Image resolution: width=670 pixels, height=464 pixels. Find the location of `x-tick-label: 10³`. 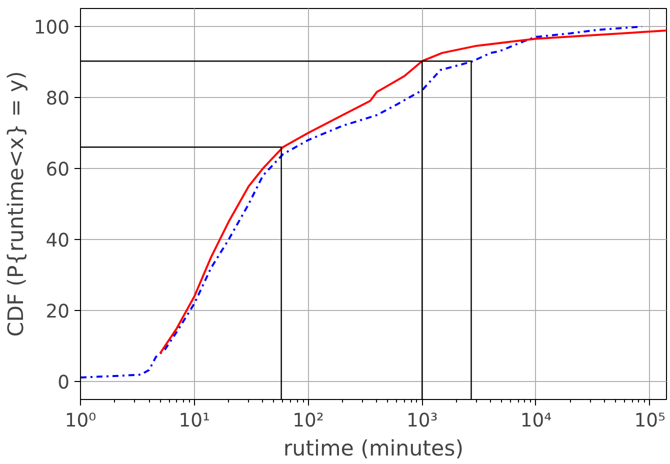

x-tick-label: 10³ is located at coordinates (422, 421).